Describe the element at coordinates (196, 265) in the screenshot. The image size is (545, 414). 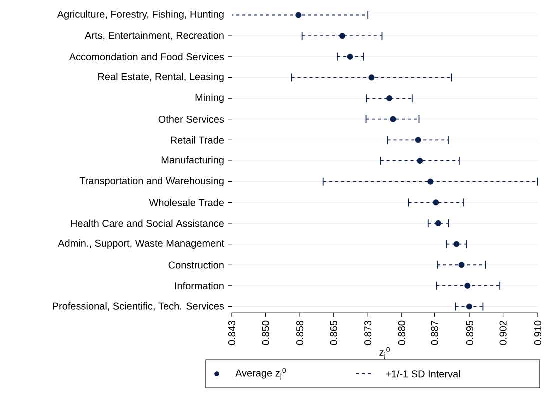
I see `y-tick-label: Construction` at that location.